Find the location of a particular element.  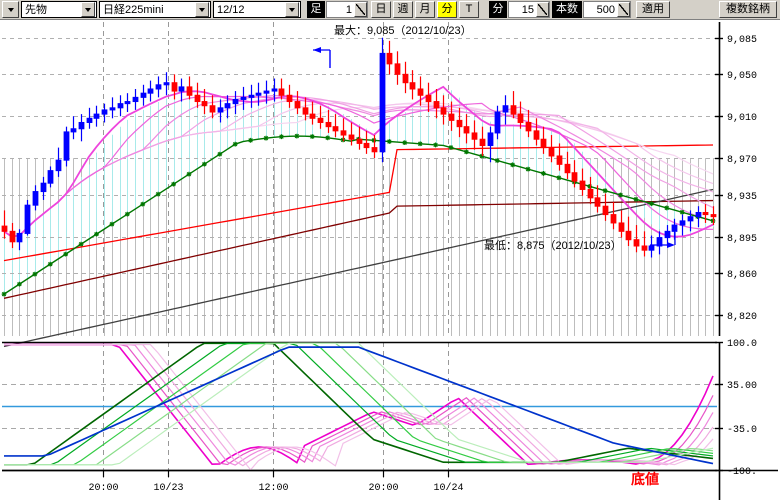

high-annotation-label: 最大：9,085（2012/10/23） is located at coordinates (403, 30).